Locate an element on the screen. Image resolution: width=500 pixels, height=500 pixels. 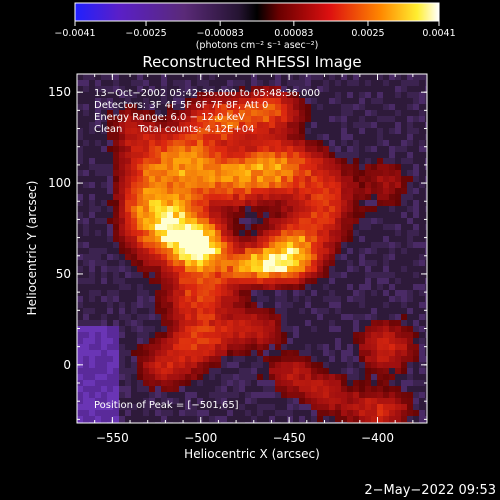
chart-title: Reconstructed RHESSI Image is located at coordinates (251, 62).